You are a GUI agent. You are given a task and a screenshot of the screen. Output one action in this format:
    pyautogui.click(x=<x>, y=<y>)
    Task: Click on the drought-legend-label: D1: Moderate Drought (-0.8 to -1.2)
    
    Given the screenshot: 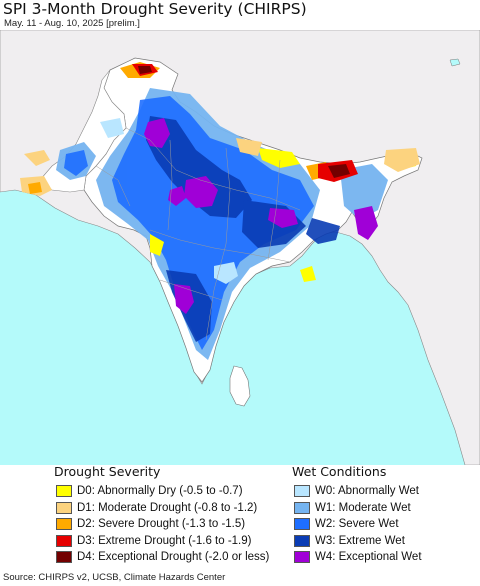 What is the action you would take?
    pyautogui.click(x=167, y=507)
    